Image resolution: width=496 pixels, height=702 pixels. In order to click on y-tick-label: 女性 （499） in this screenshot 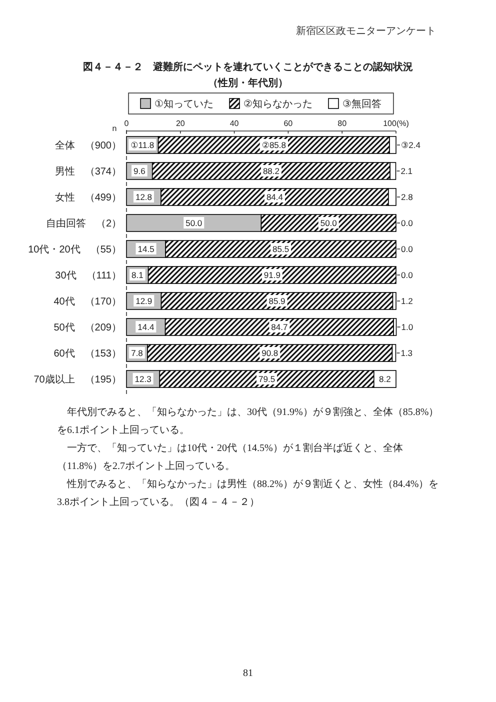, I will do `click(88, 198)`.